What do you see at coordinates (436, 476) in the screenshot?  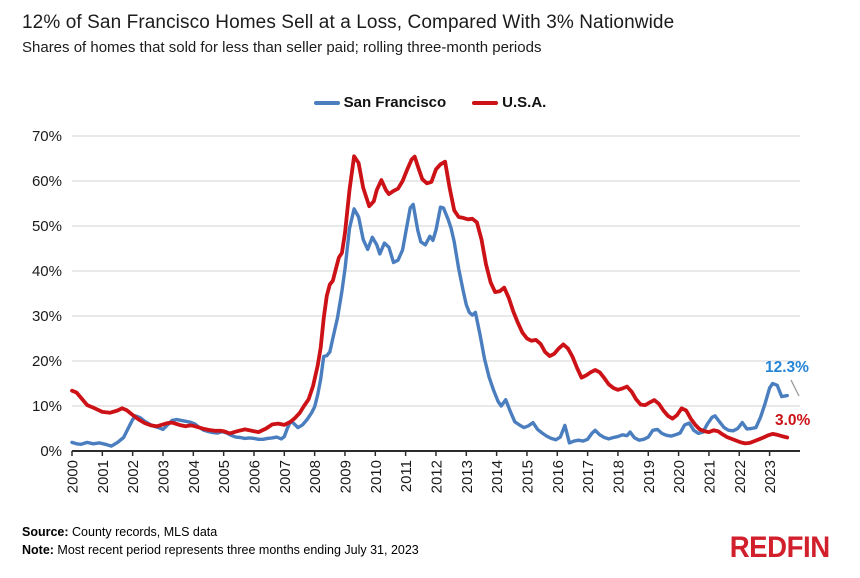 I see `x-tick-label: 2012` at bounding box center [436, 476].